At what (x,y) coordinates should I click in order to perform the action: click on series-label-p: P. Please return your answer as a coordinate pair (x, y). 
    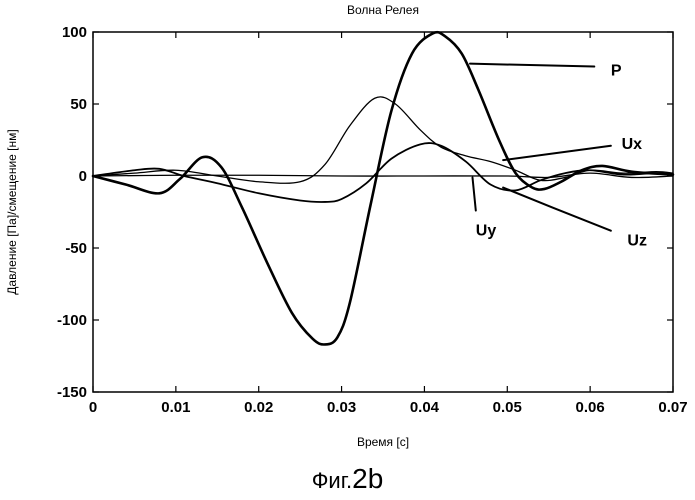
    Looking at the image, I should click on (616, 70).